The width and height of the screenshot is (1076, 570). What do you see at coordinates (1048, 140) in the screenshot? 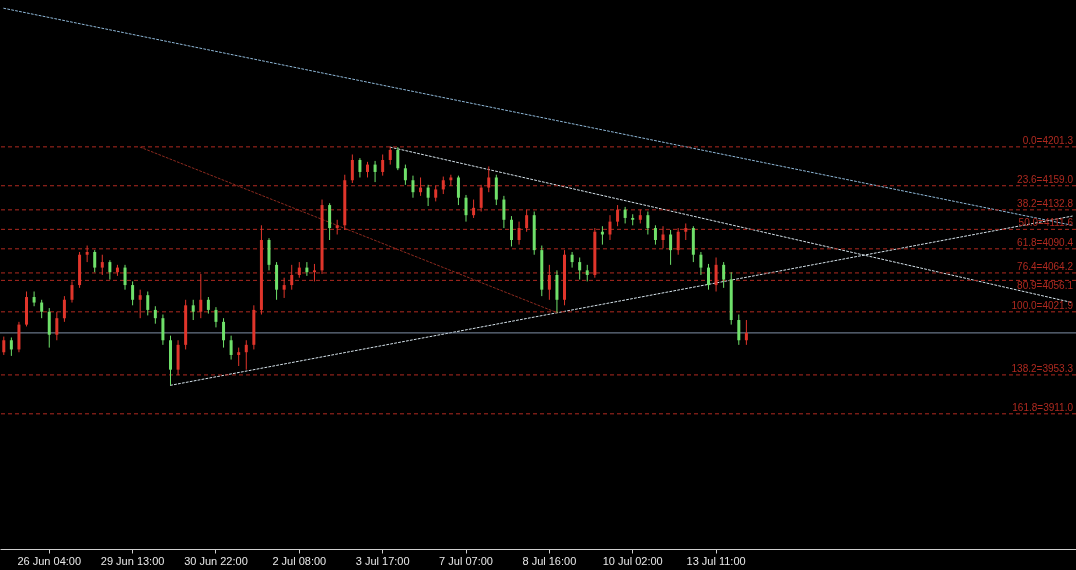
I see `ref-line-label: 0.0=4201.3` at bounding box center [1048, 140].